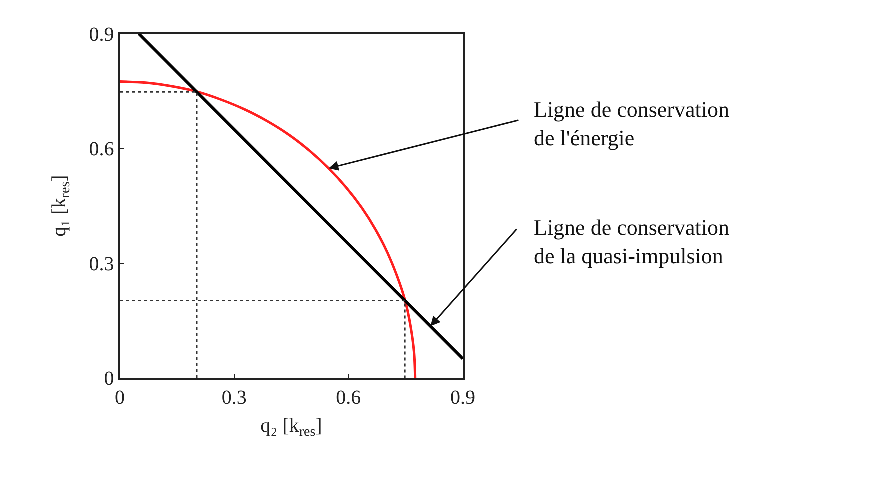 This screenshot has width=879, height=480. What do you see at coordinates (632, 124) in the screenshot?
I see `annotation: Ligne de conservation de l'énergie` at bounding box center [632, 124].